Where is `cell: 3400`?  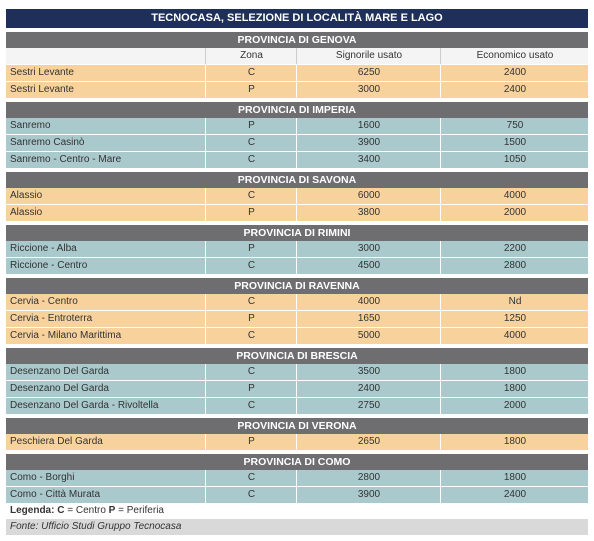 cell: 3400 is located at coordinates (368, 160).